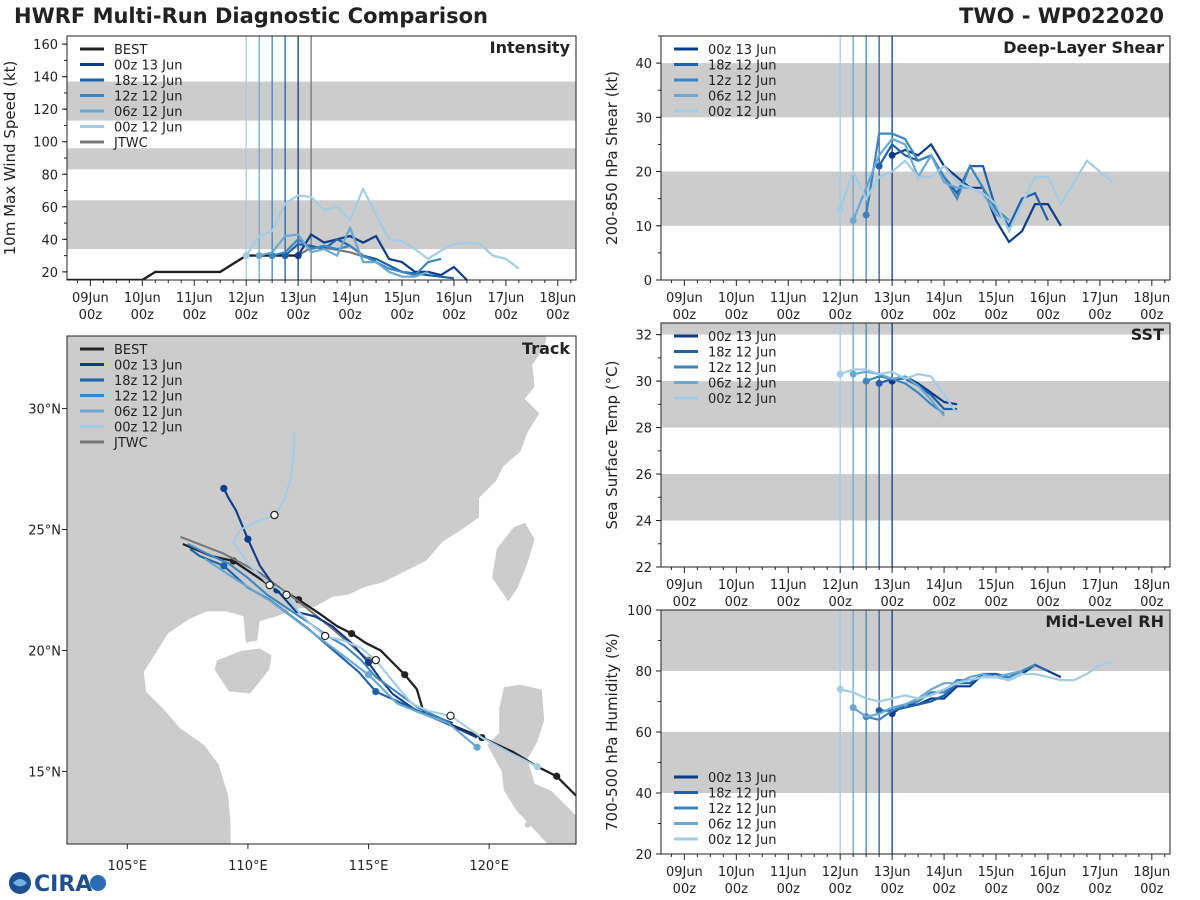 The height and width of the screenshot is (900, 1200). What do you see at coordinates (472, 517) in the screenshot?
I see `coastal-island` at bounding box center [472, 517].